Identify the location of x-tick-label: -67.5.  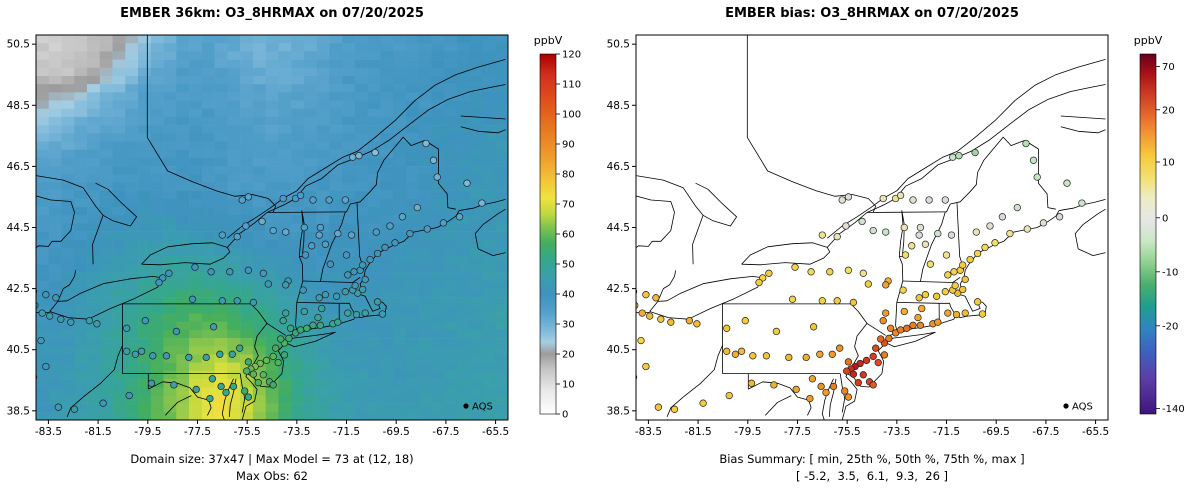
(445, 432).